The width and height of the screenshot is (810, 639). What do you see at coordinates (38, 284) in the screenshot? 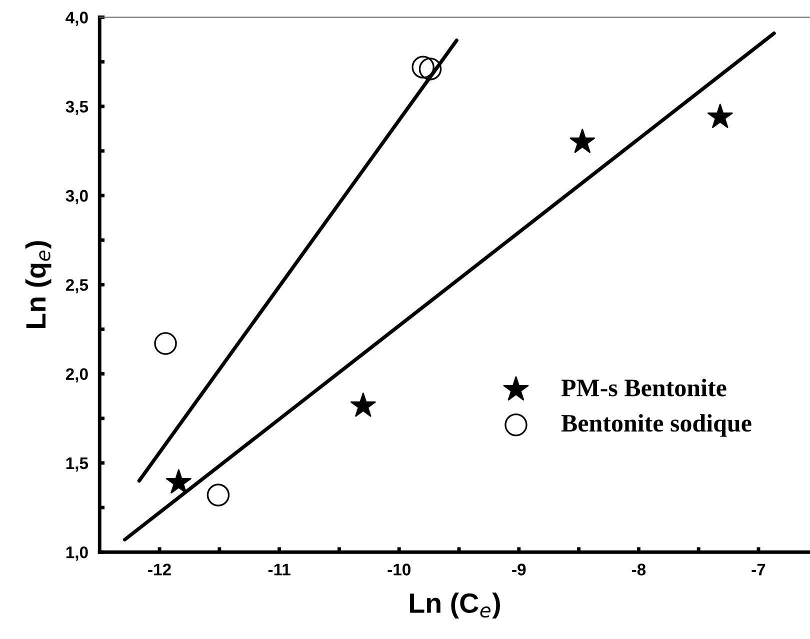
I see `y-axis-title: Ln (q$_{e}$)` at bounding box center [38, 284].